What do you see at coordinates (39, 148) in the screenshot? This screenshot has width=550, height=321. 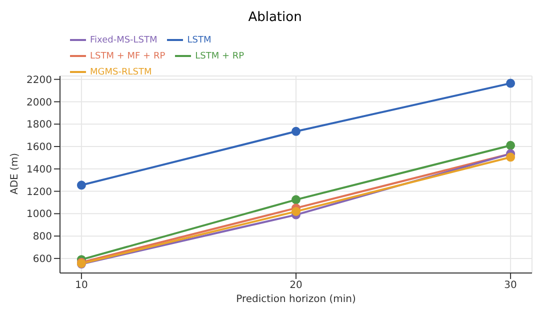 I see `y-tick-label: 1600` at bounding box center [39, 148].